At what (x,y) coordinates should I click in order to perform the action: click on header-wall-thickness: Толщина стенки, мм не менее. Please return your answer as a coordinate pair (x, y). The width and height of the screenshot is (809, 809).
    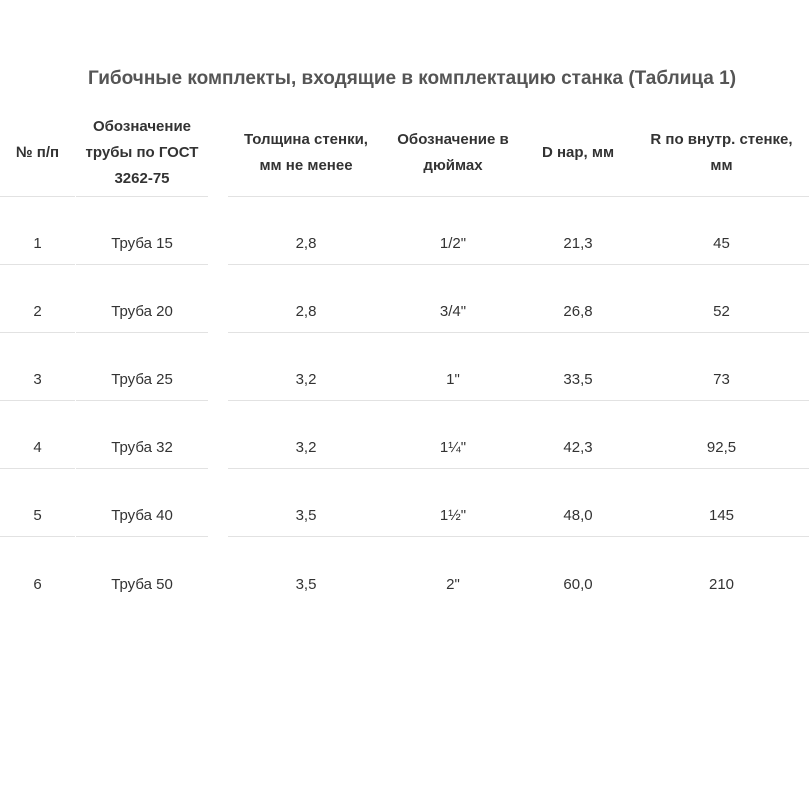
    Looking at the image, I should click on (306, 153).